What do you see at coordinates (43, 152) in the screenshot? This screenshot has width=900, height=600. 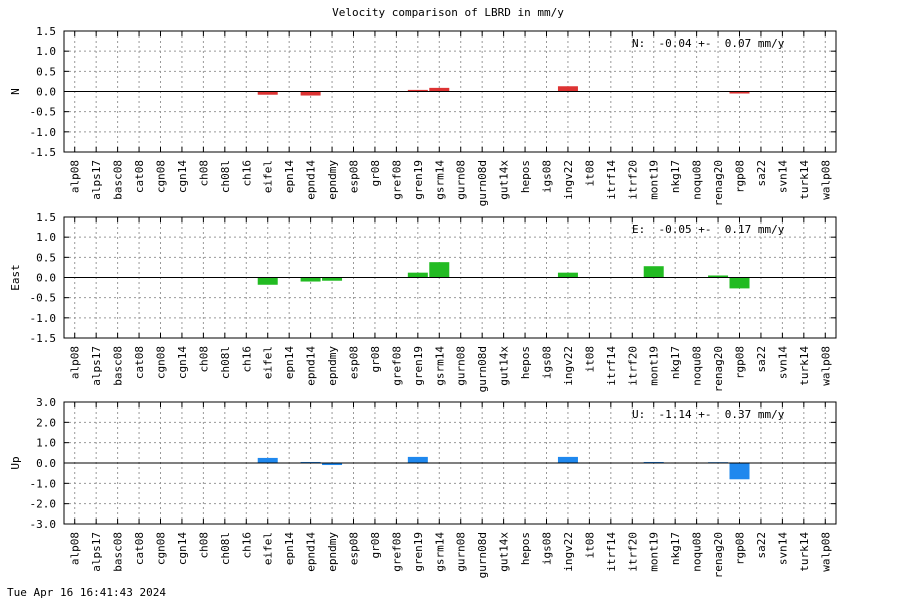 I see `y-tick-label: -1.5` at bounding box center [43, 152].